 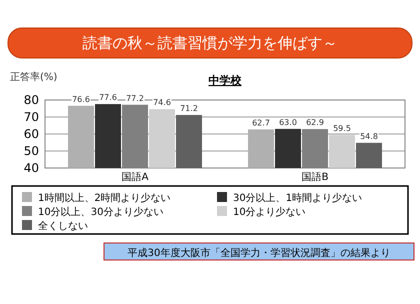 What do you see at coordinates (108, 97) in the screenshot?
I see `data-label: 77.6` at bounding box center [108, 97].